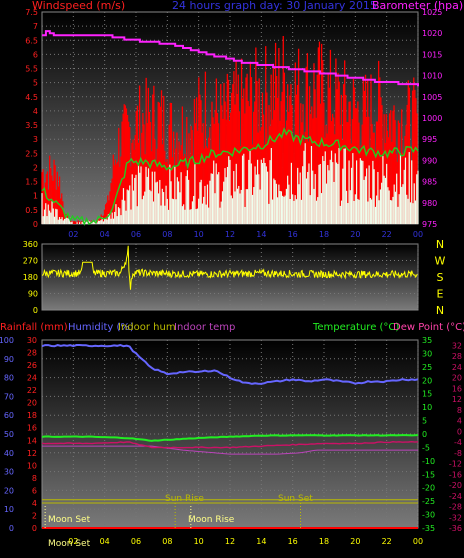 Image resolution: width=464 pixels, height=558 pixels. I want to click on humidity-tick-label: 50, so click(9, 434).